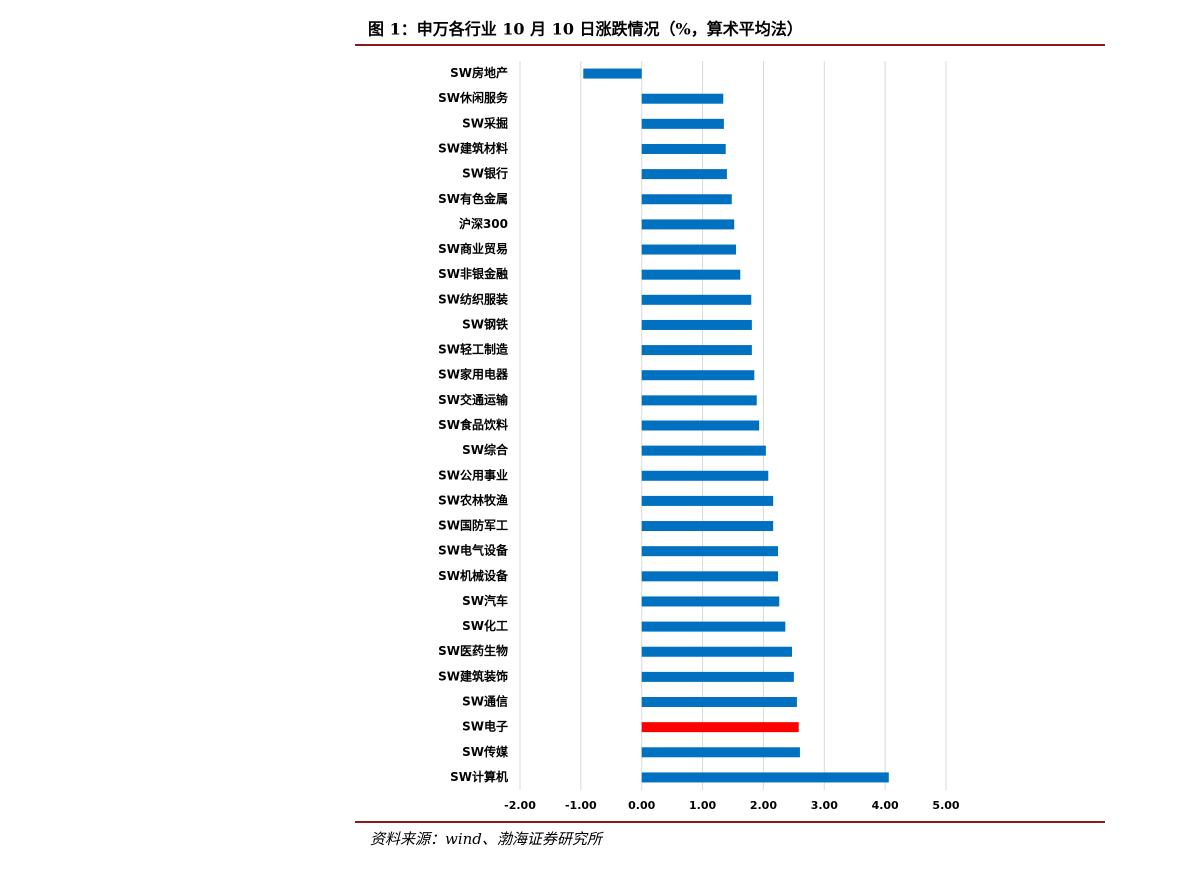  I want to click on y-tick-label: SW公用事业, so click(473, 474).